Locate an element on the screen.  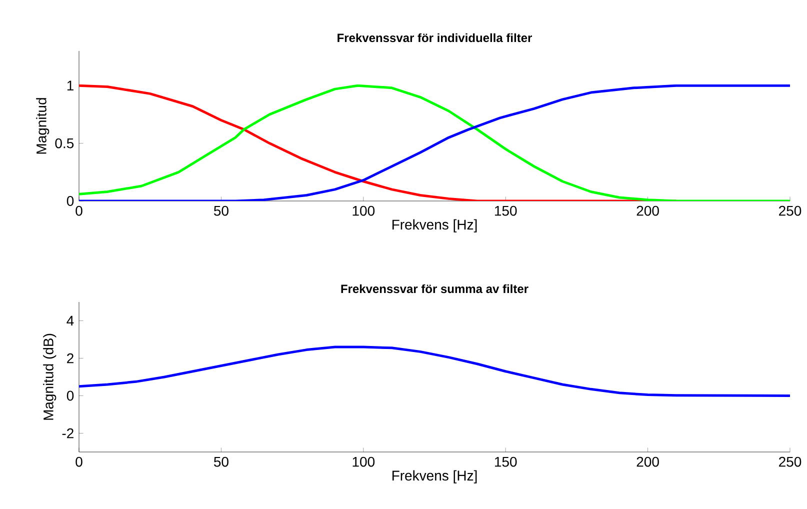
y-axis-title: Magnitud is located at coordinates (43, 126).